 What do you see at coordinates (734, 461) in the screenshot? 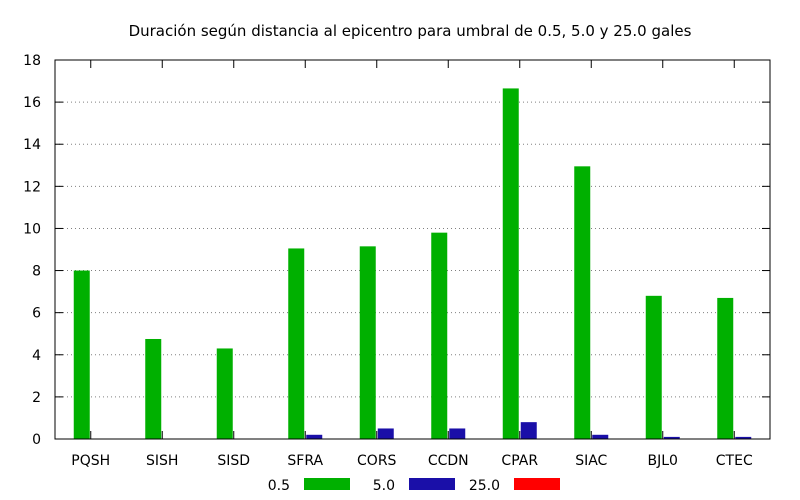
I see `x-tick-label: CTEC` at bounding box center [734, 461].